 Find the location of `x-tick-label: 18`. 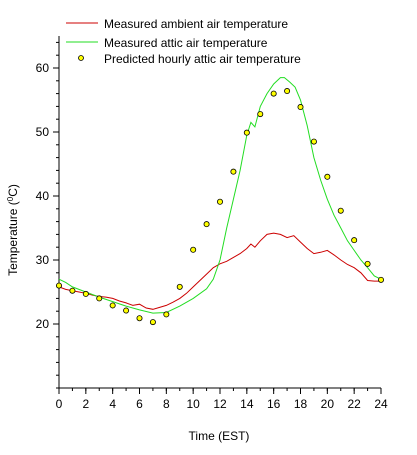

x-tick-label: 18 is located at coordinates (301, 404).